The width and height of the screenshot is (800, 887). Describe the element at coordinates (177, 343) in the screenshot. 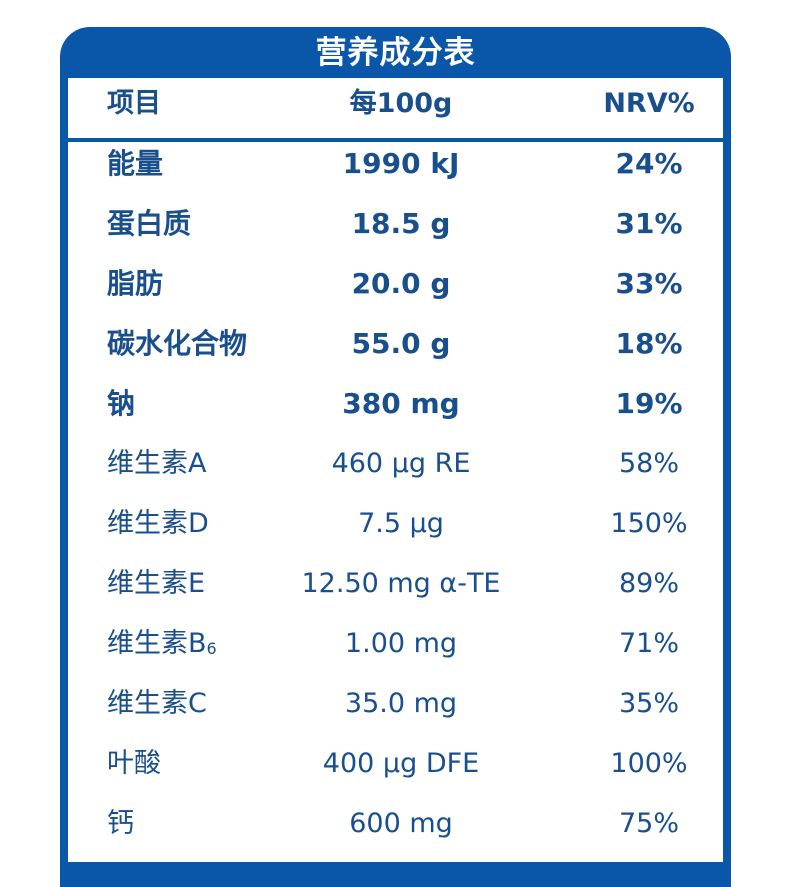

I see `row-item: 碳水化合物` at that location.